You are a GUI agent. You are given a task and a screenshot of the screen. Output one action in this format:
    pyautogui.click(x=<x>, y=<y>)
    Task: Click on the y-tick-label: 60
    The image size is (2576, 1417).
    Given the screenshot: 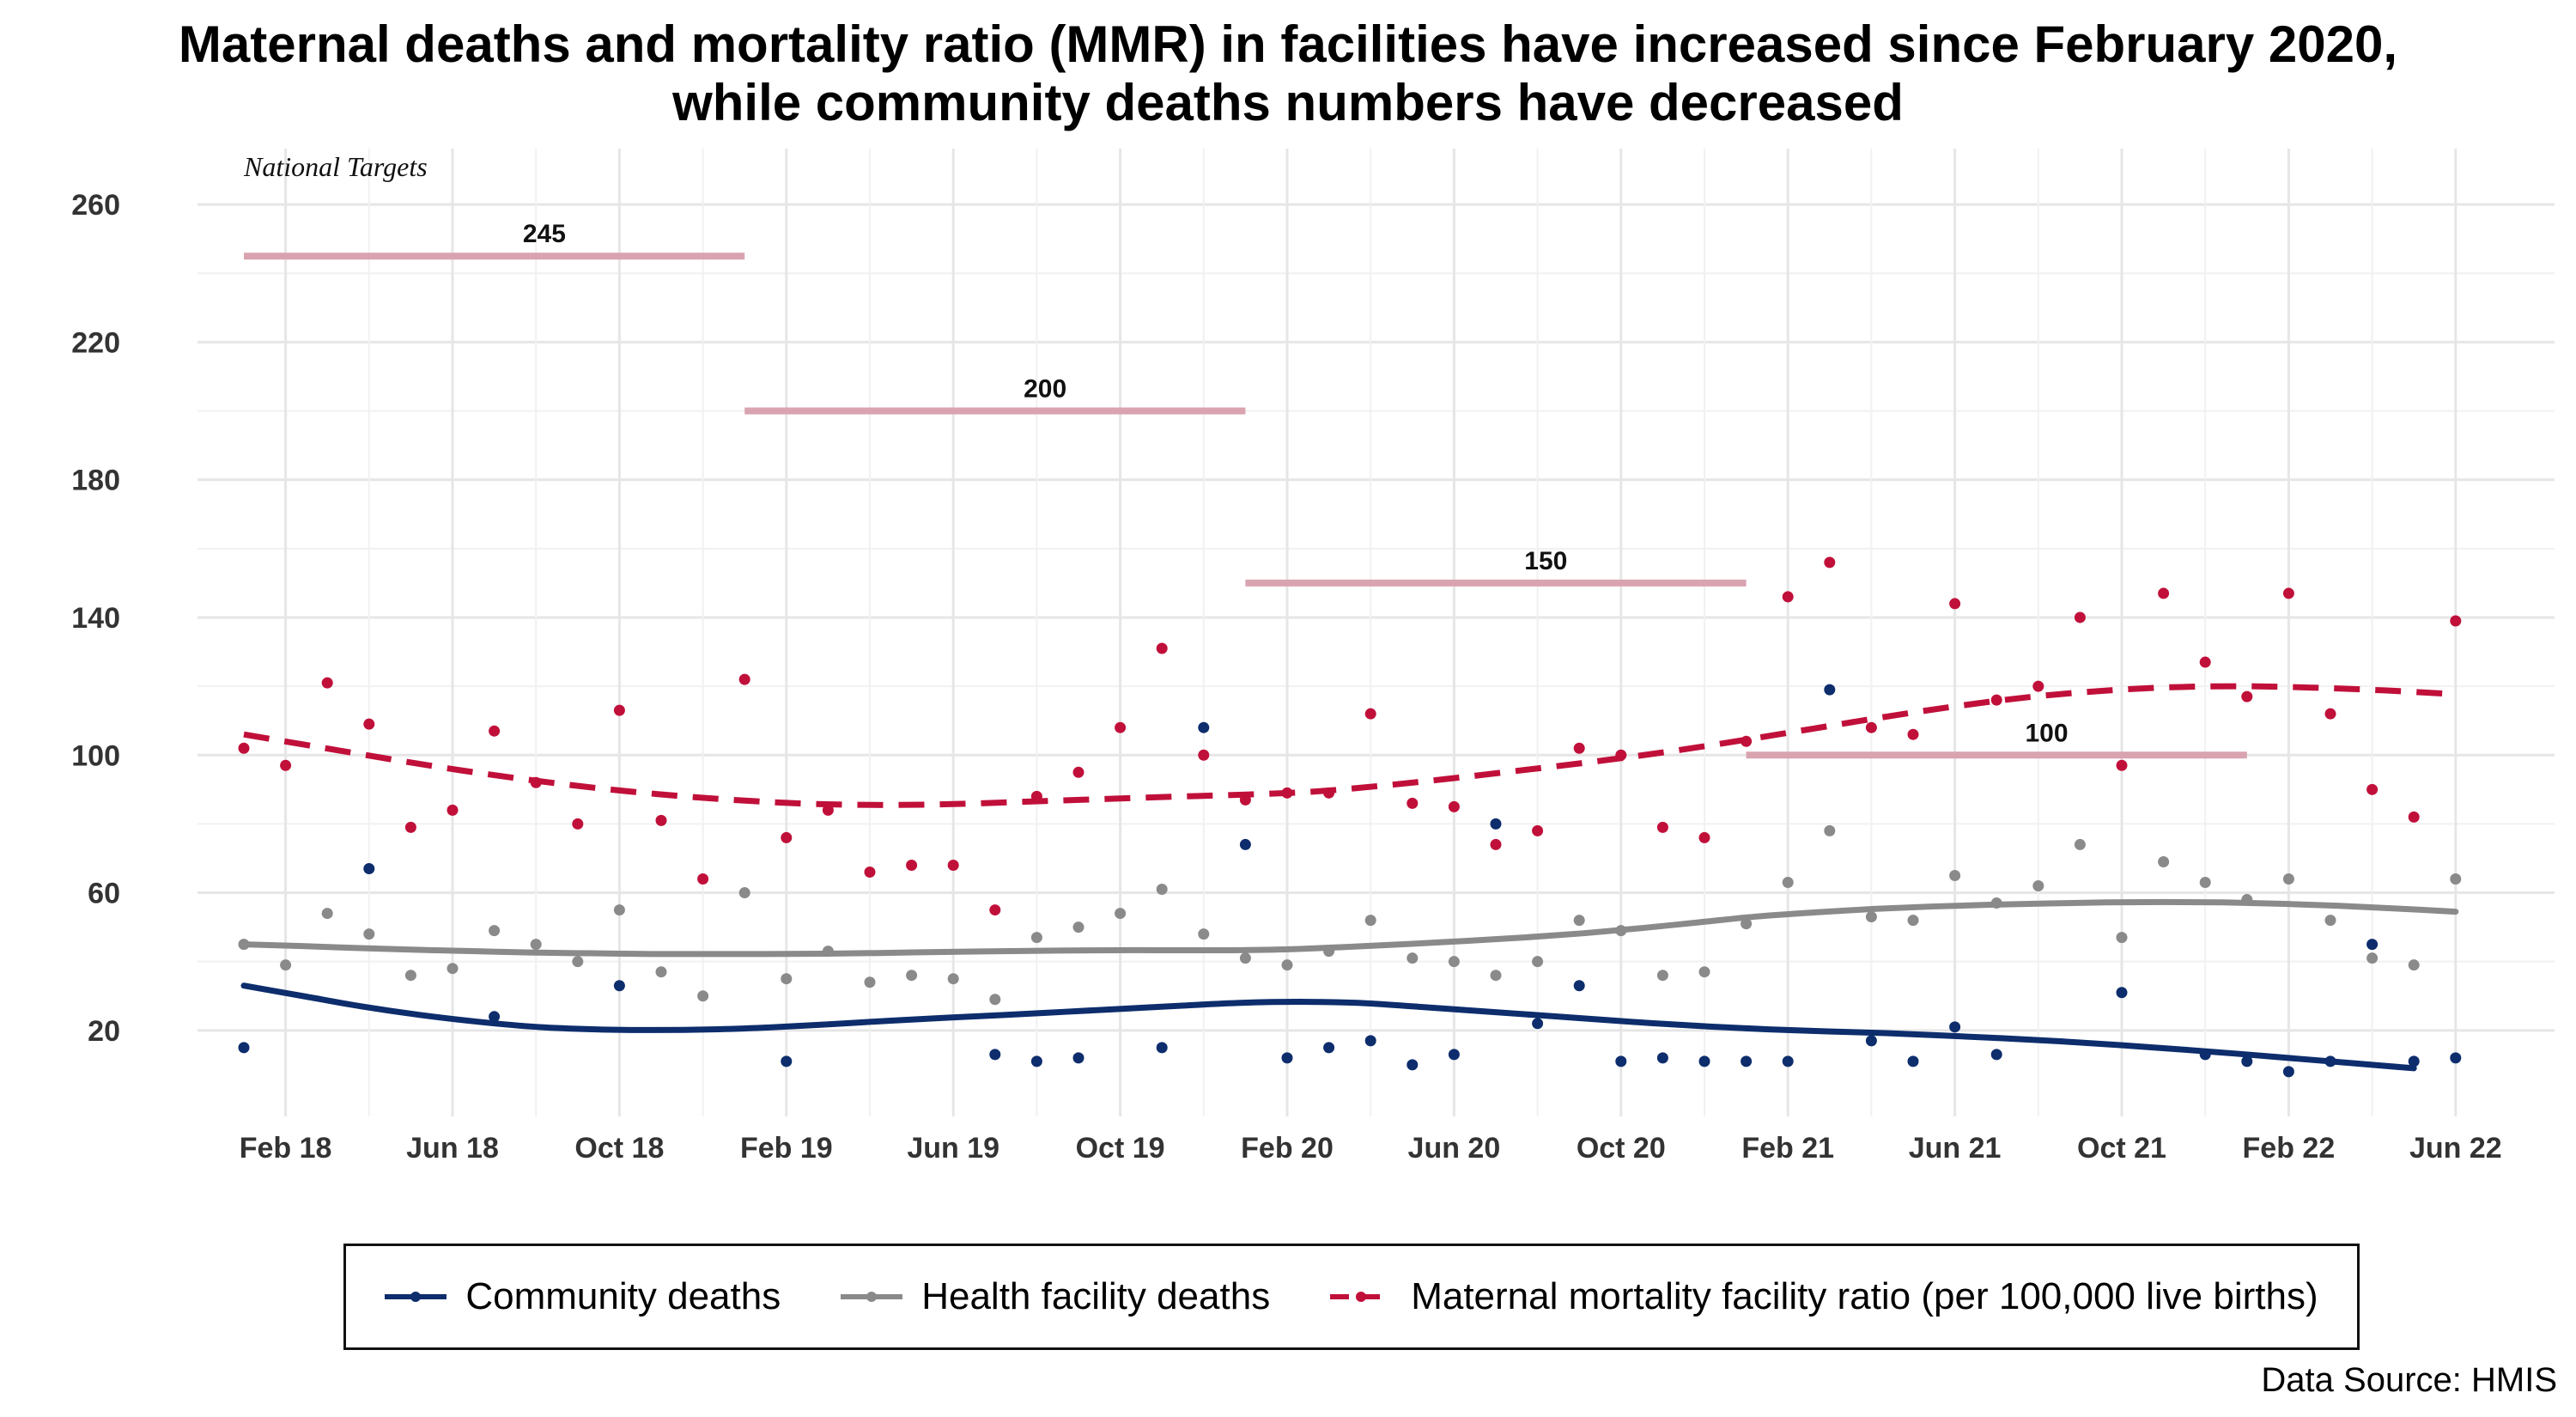 What is the action you would take?
    pyautogui.click(x=104, y=894)
    